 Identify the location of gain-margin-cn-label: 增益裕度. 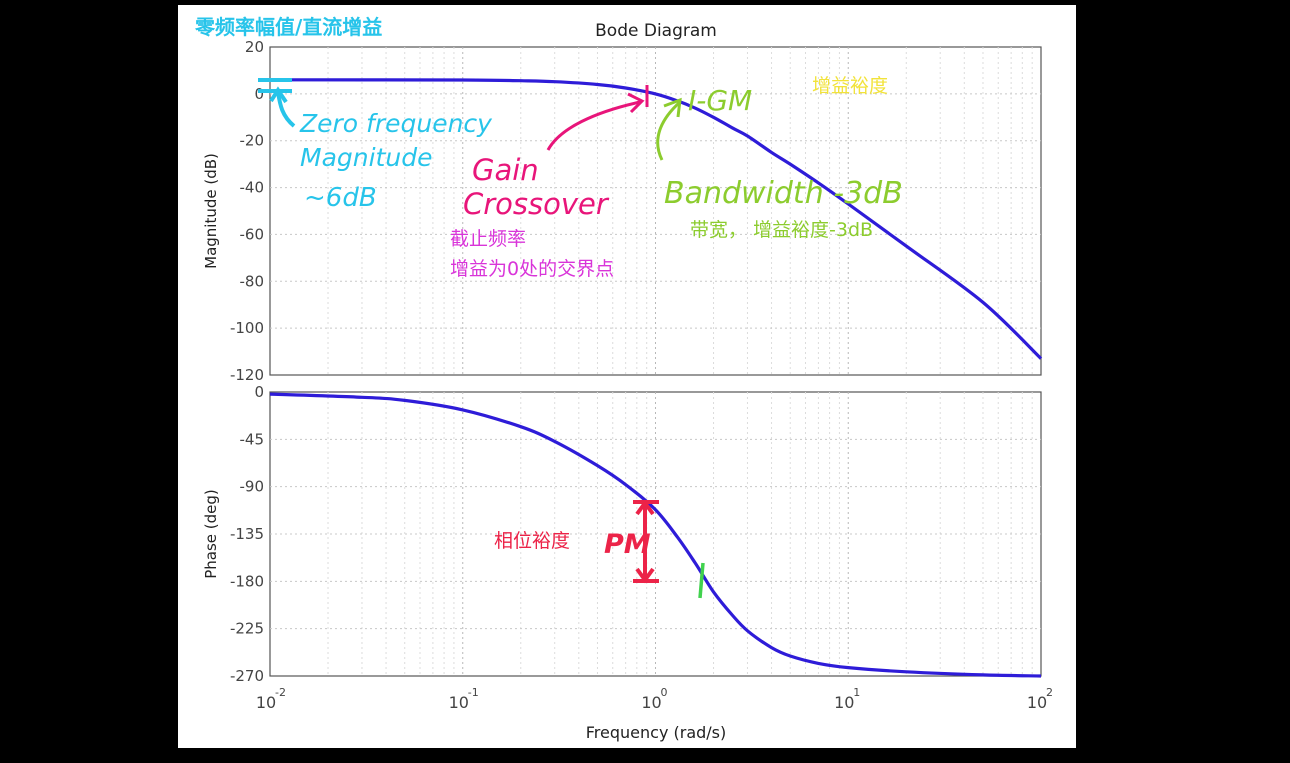
(850, 86).